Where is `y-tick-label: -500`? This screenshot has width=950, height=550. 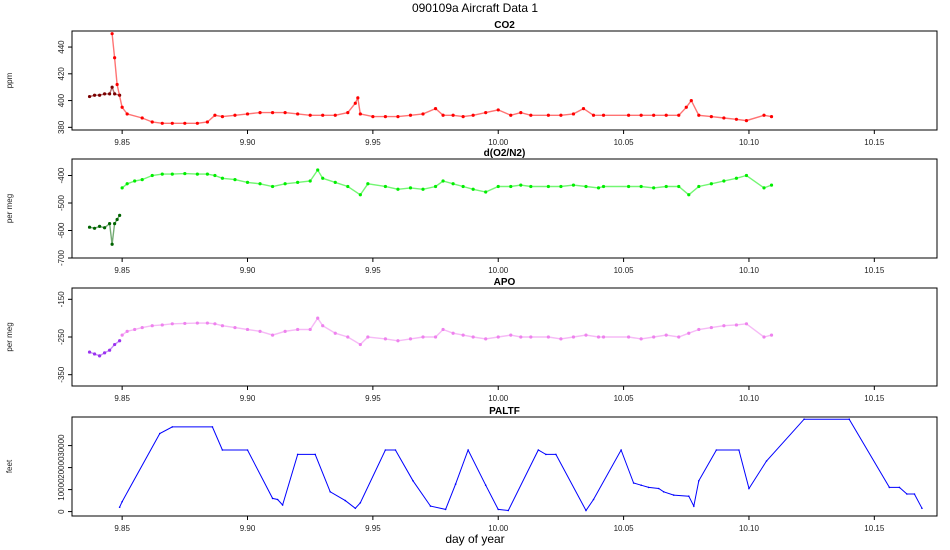
y-tick-label: -500 is located at coordinates (61, 202).